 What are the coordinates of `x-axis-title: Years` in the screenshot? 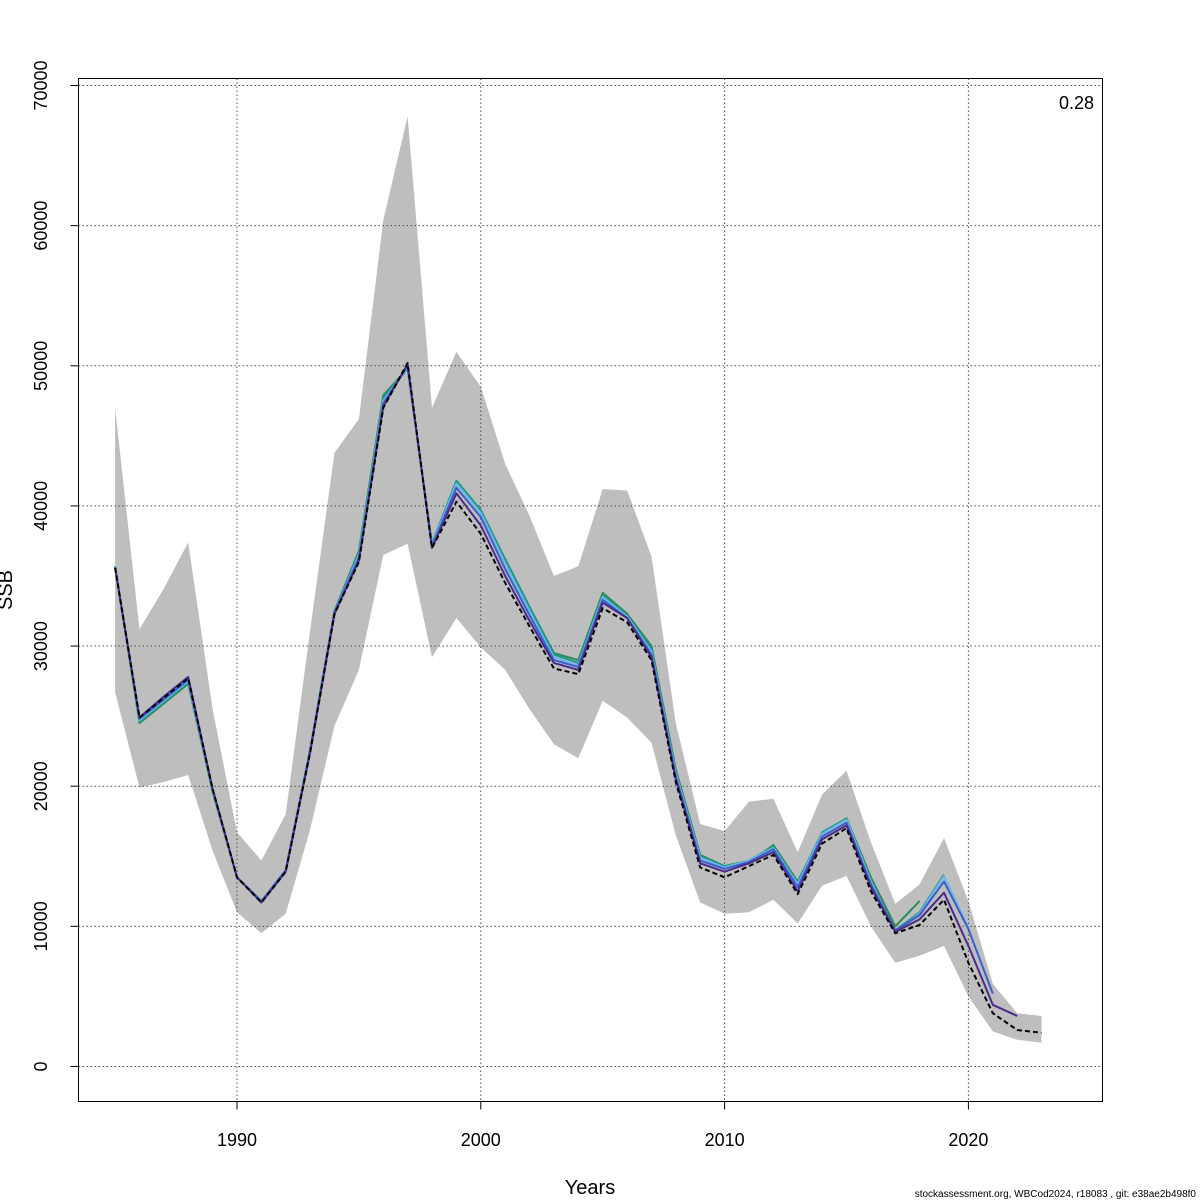 It's located at (590, 1188).